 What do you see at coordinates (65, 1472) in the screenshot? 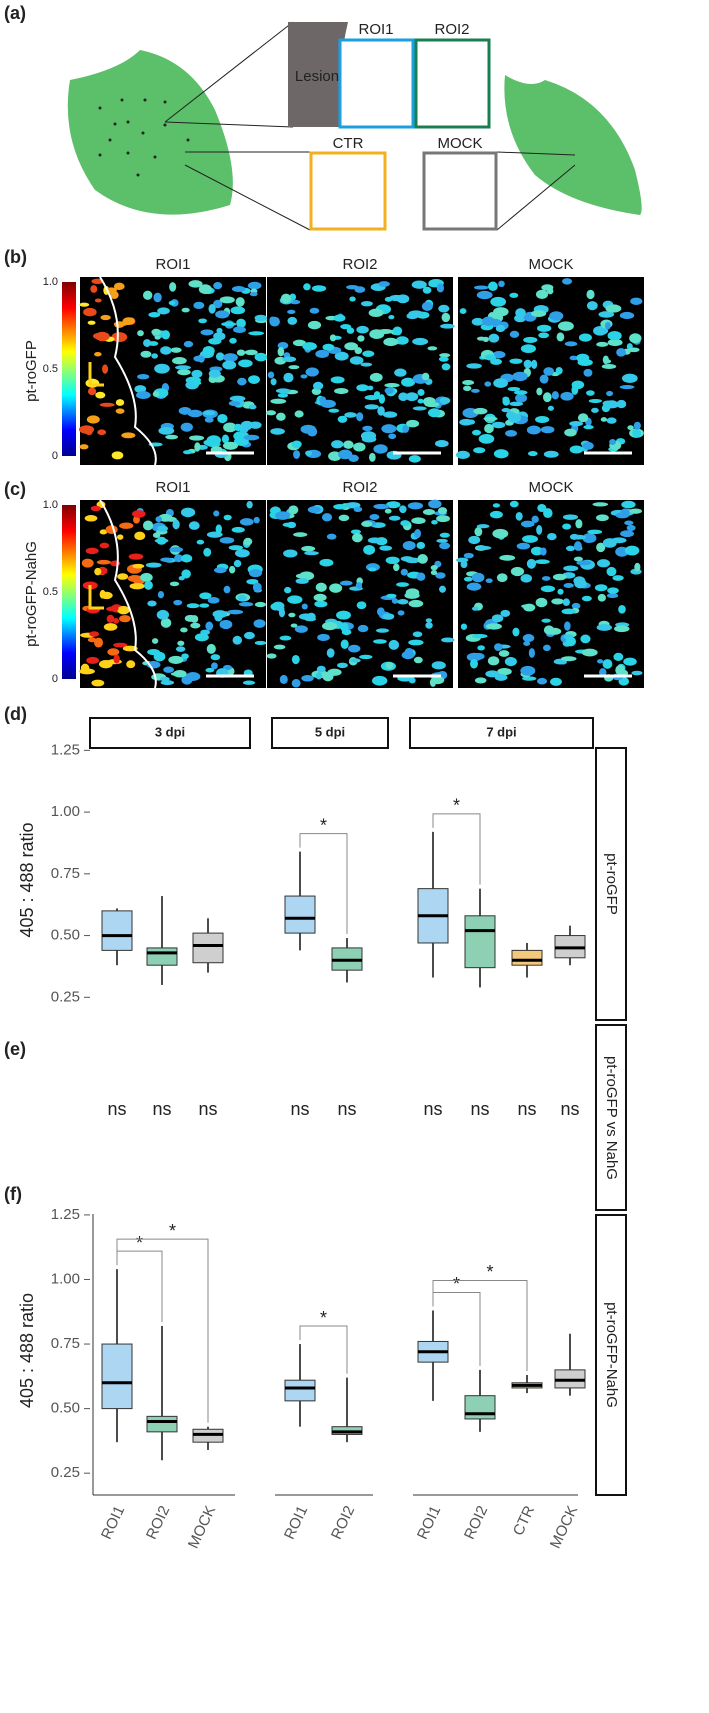
I see `y-tick-label: 0.25` at bounding box center [65, 1472].